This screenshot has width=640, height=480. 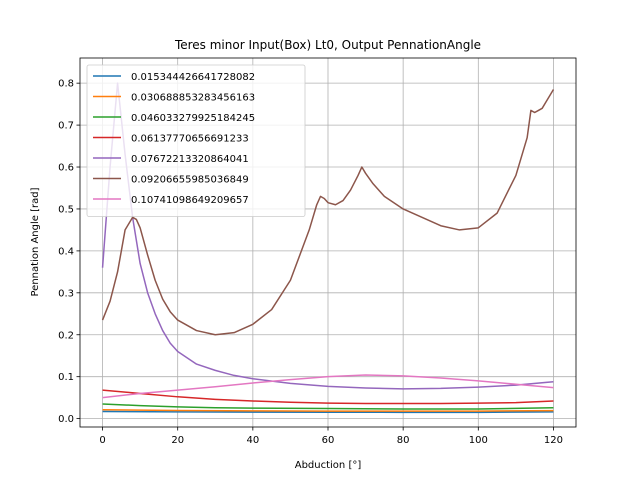 I want to click on y-tick-label: 0.3, so click(x=66, y=293).